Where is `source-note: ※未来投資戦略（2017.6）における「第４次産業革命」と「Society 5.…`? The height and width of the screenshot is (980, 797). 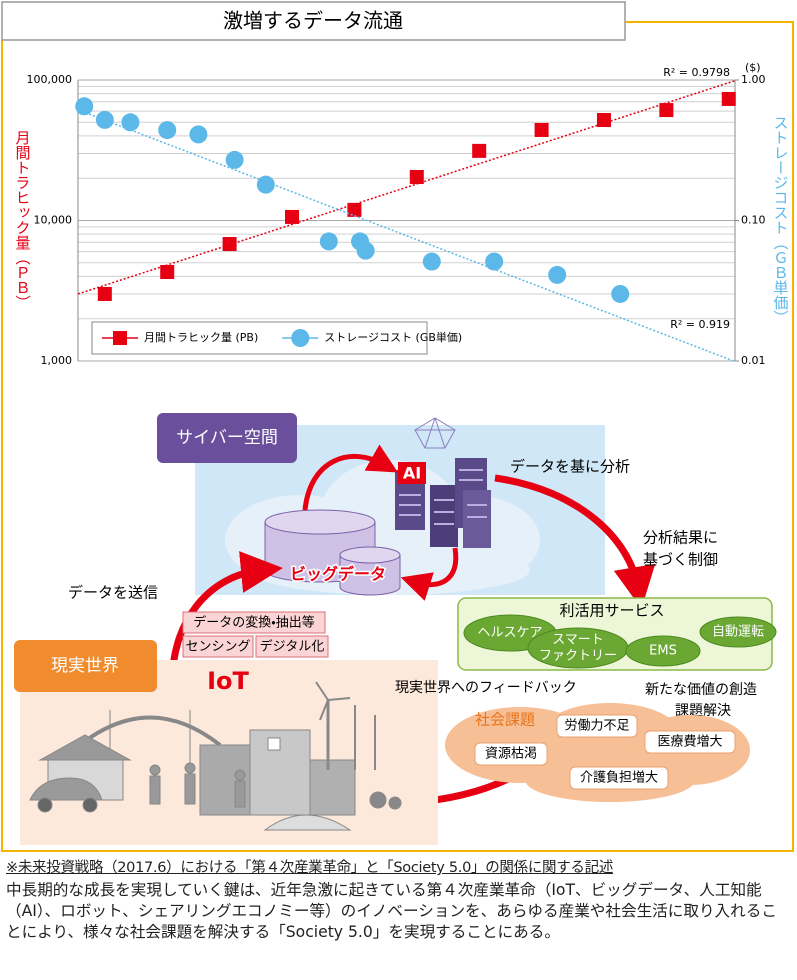
source-note: ※未来投資戦略（2017.6）における「第４次産業革命」と「Society 5.… is located at coordinates (310, 868).